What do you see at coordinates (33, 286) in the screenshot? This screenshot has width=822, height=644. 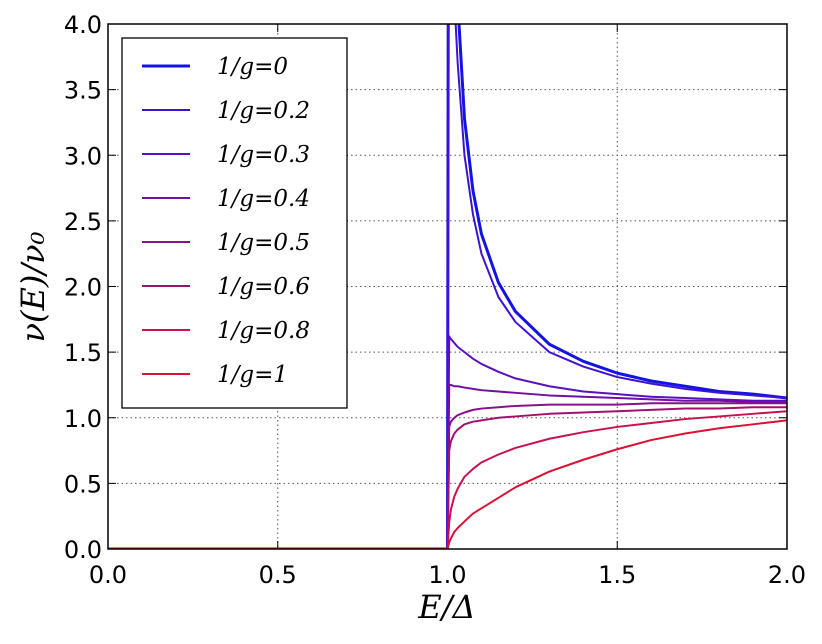 I see `y-axis-label: ν(E)/ν₀` at bounding box center [33, 286].